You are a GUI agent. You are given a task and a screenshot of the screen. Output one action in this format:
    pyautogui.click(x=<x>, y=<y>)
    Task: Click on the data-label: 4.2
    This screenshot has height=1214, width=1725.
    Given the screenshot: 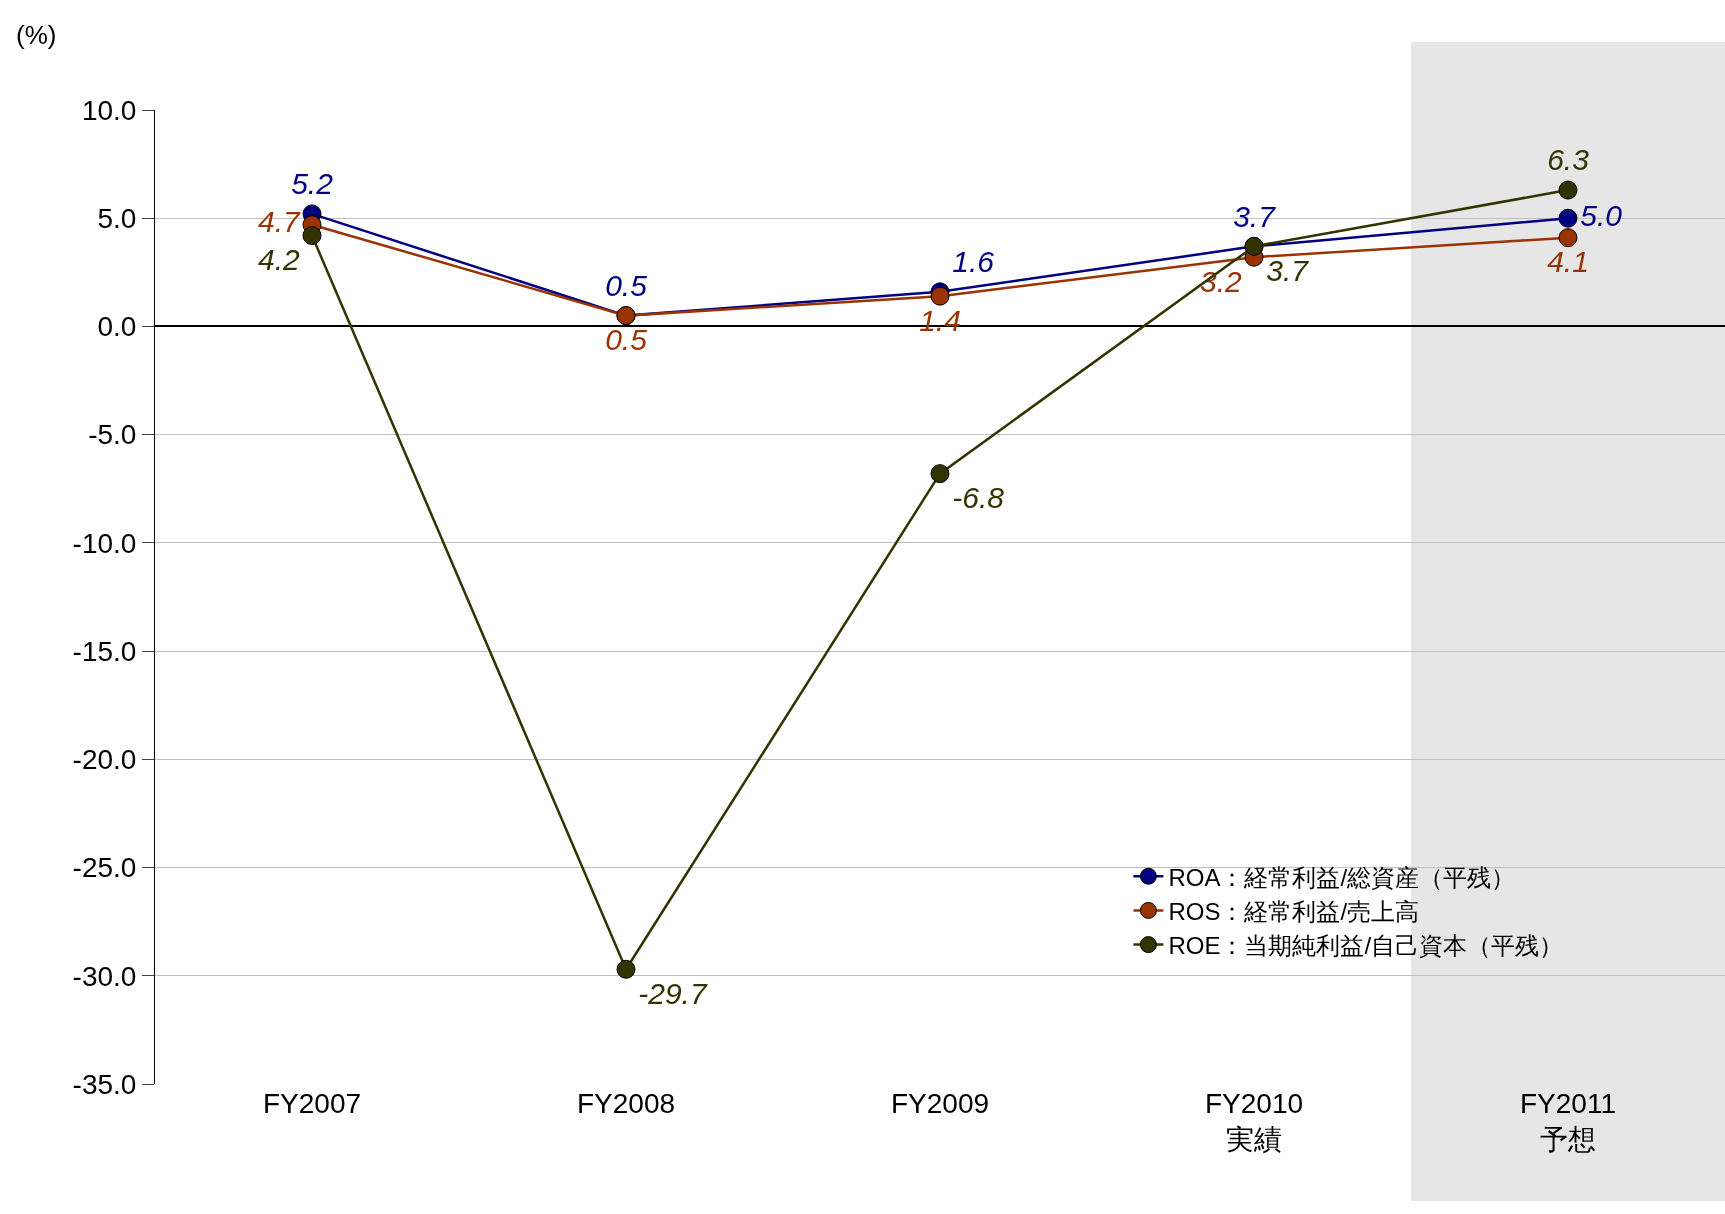 What is the action you would take?
    pyautogui.click(x=279, y=260)
    